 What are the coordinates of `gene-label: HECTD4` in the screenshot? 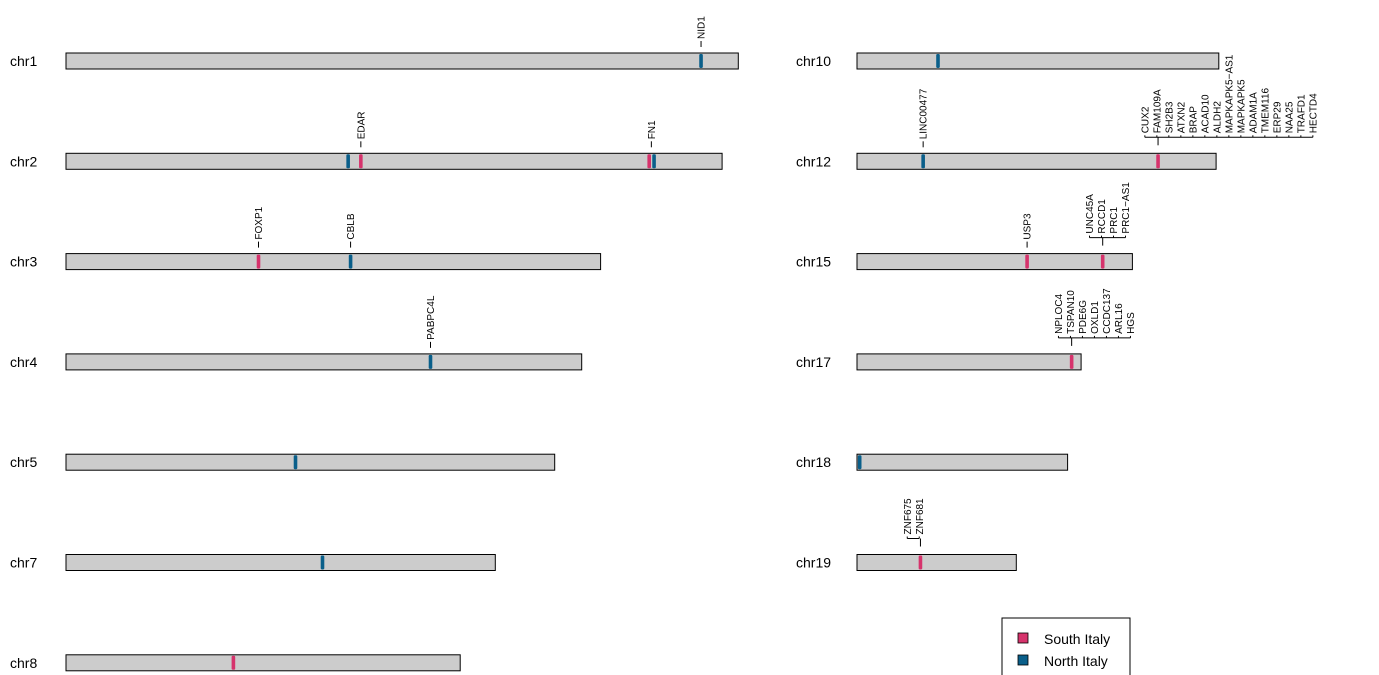 It's located at (1313, 113).